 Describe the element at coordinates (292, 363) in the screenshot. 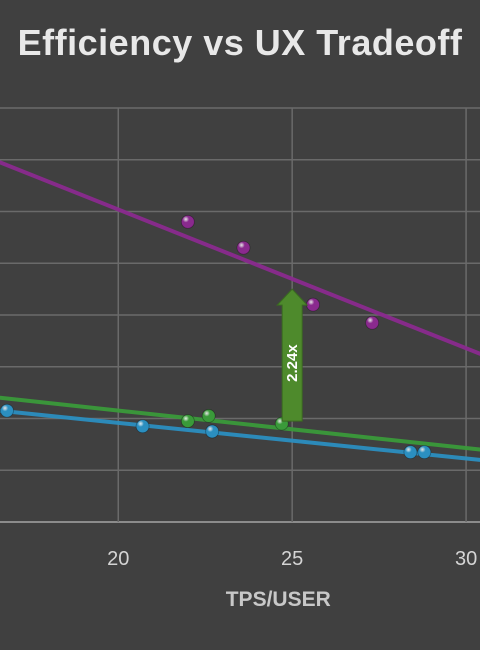

I see `annotation-label: 2.24x` at that location.